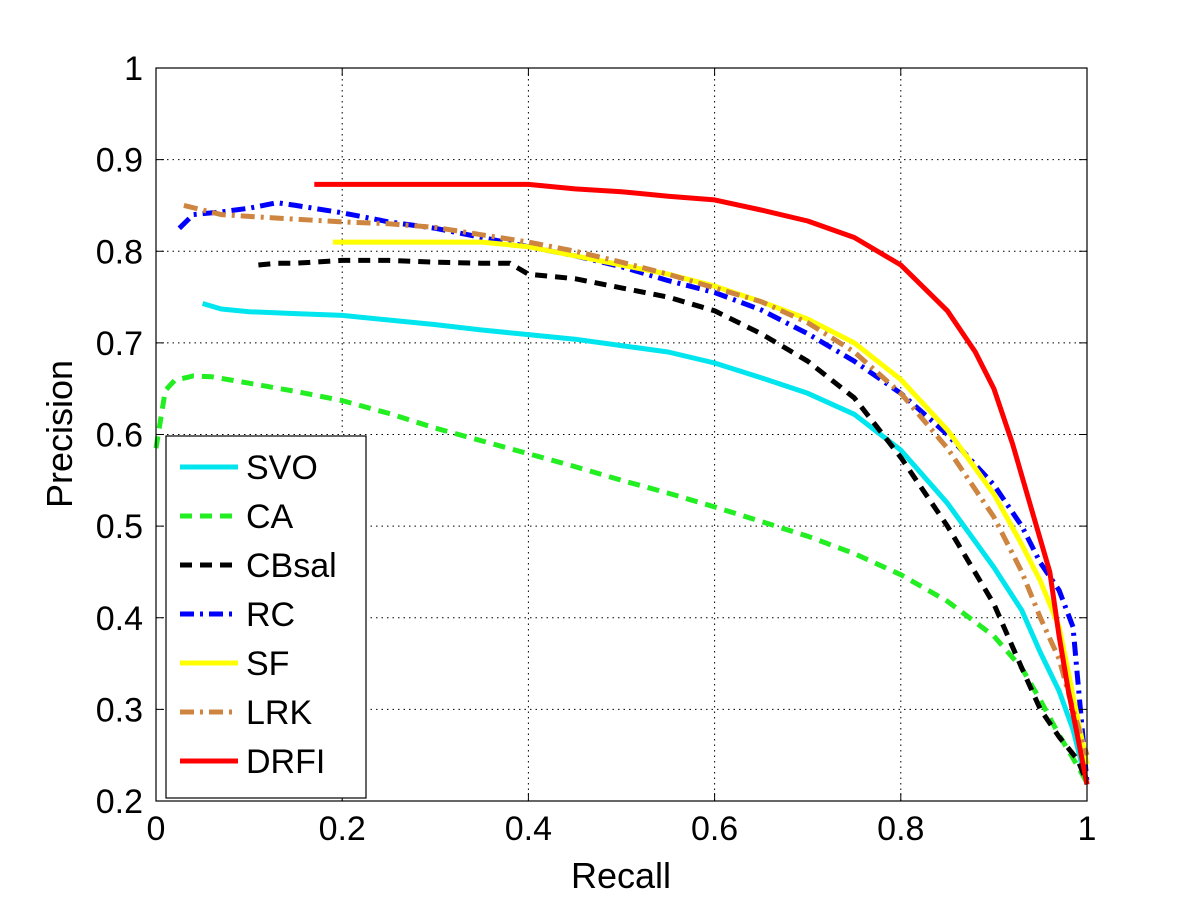 The image size is (1201, 901). I want to click on x-tick-label: 0, so click(156, 829).